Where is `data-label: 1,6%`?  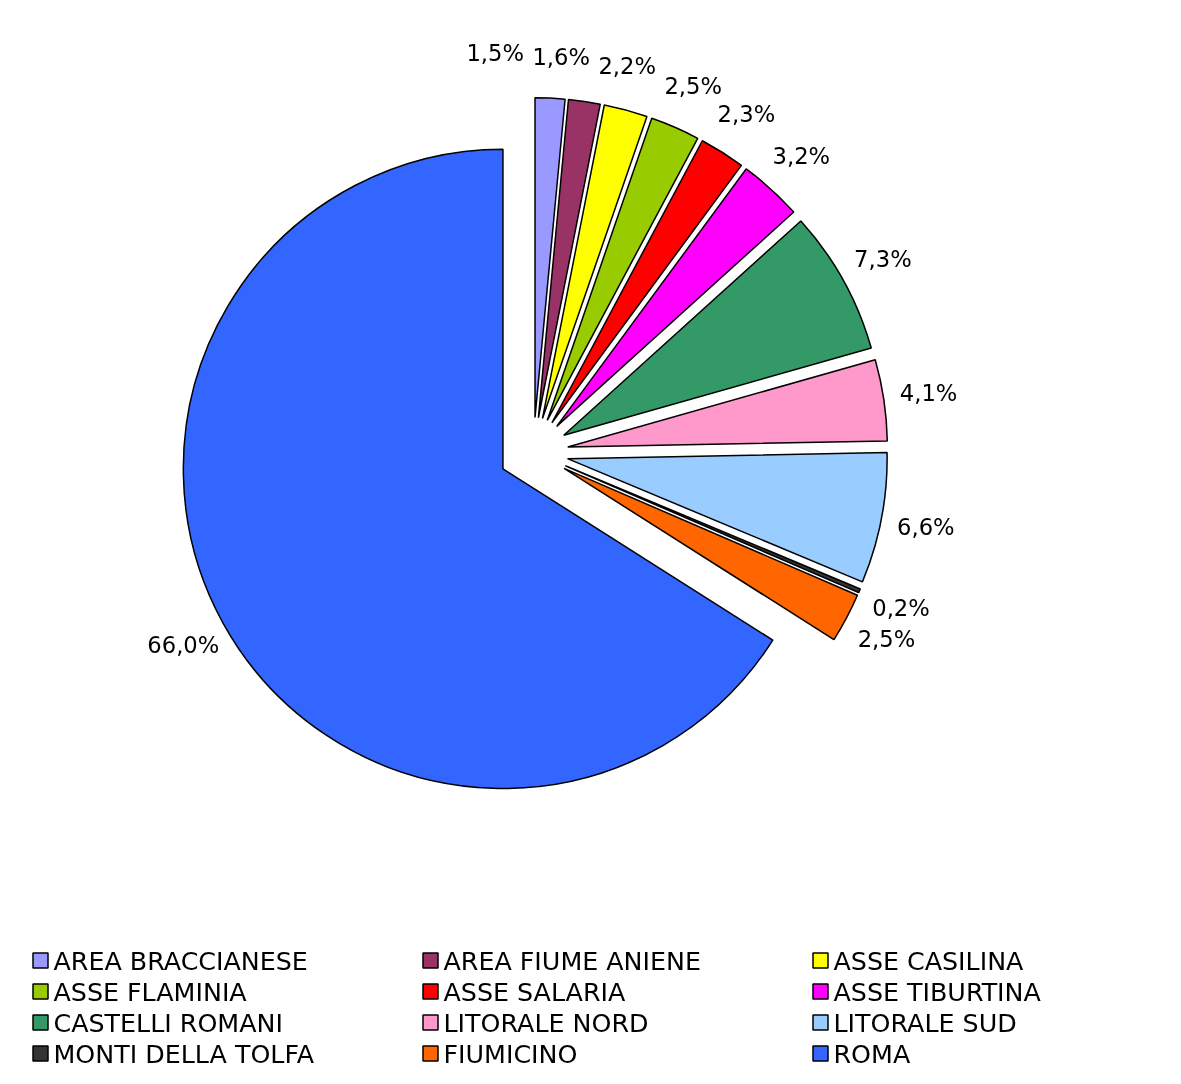 data-label: 1,6% is located at coordinates (561, 56).